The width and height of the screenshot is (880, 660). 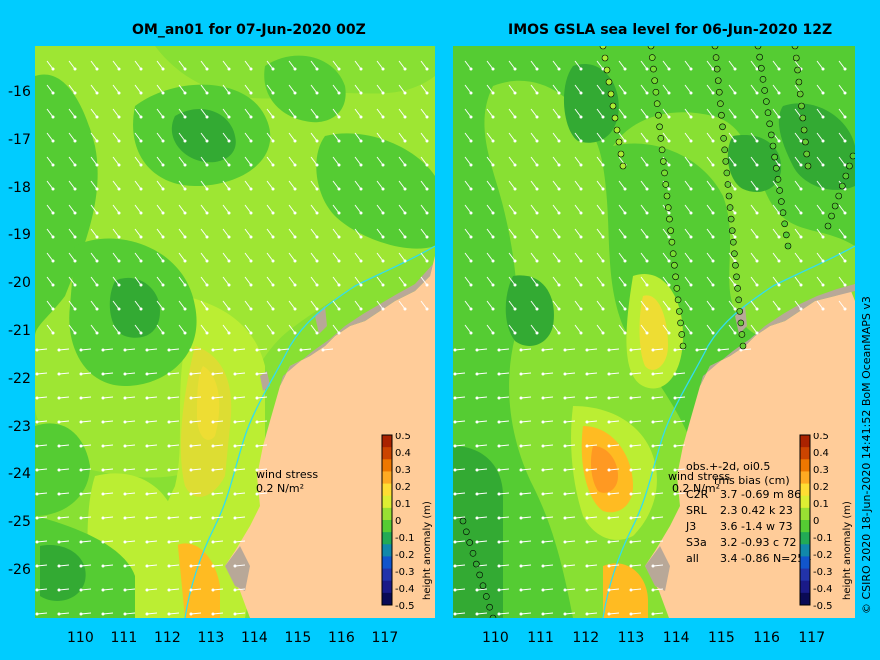 I want to click on x-tick-label: 116, so click(x=766, y=638).